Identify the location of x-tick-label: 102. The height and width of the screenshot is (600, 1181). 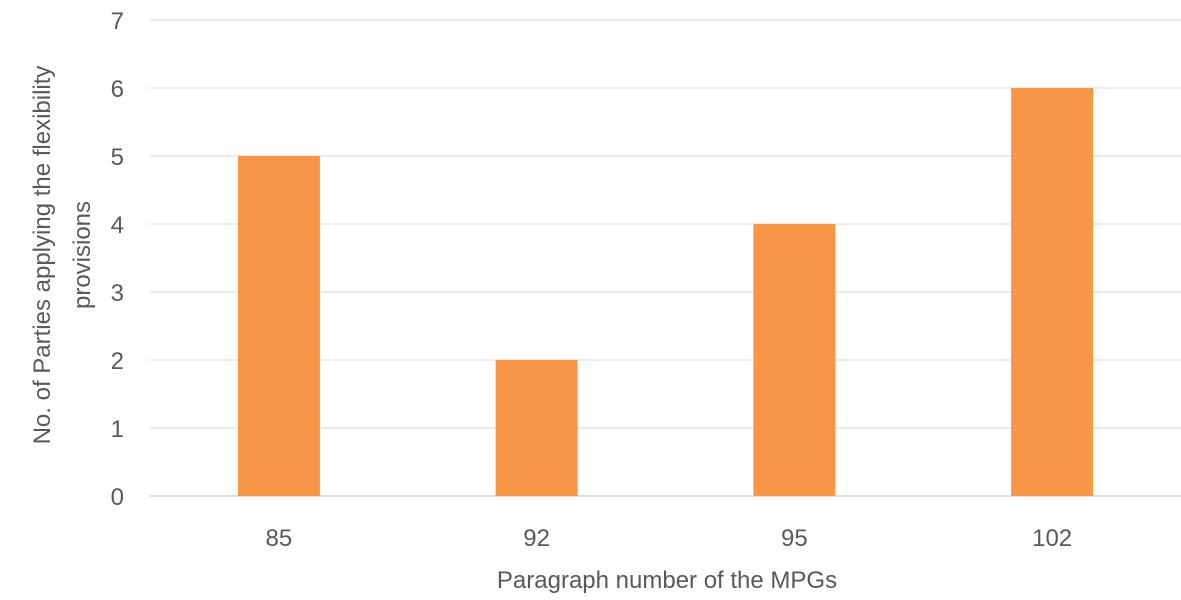
(1052, 538).